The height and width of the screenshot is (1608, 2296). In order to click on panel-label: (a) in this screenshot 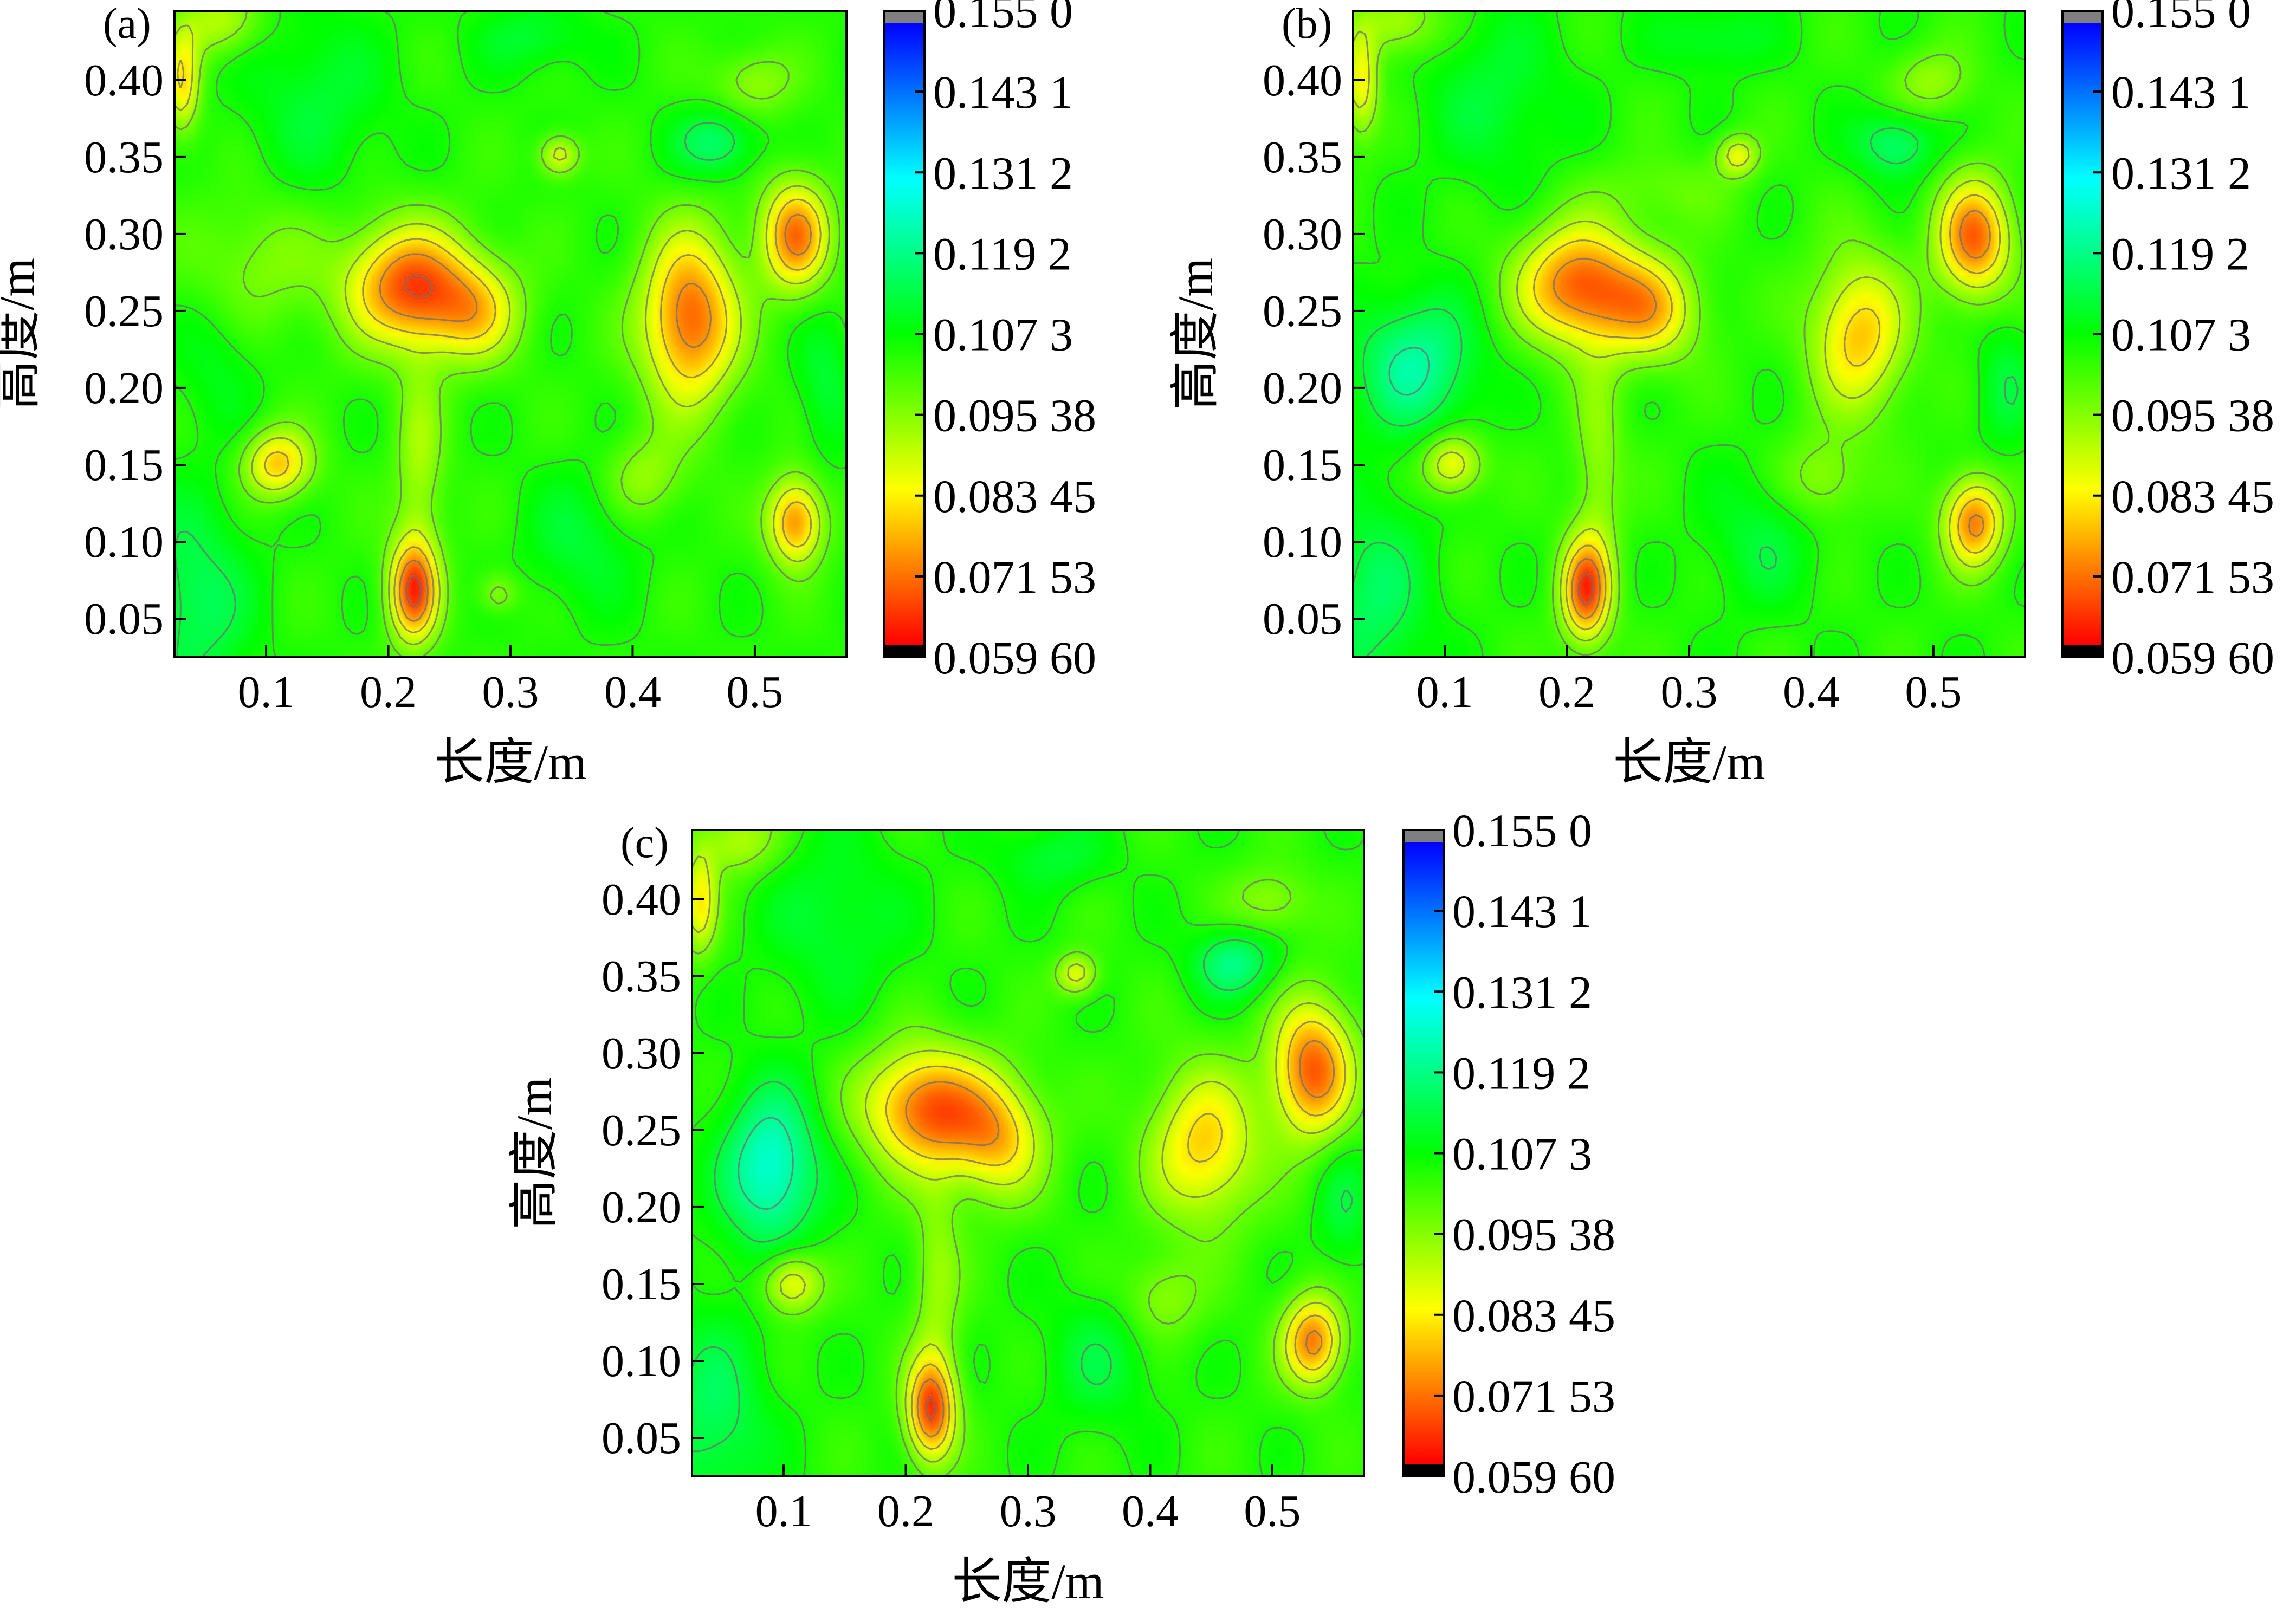, I will do `click(127, 24)`.